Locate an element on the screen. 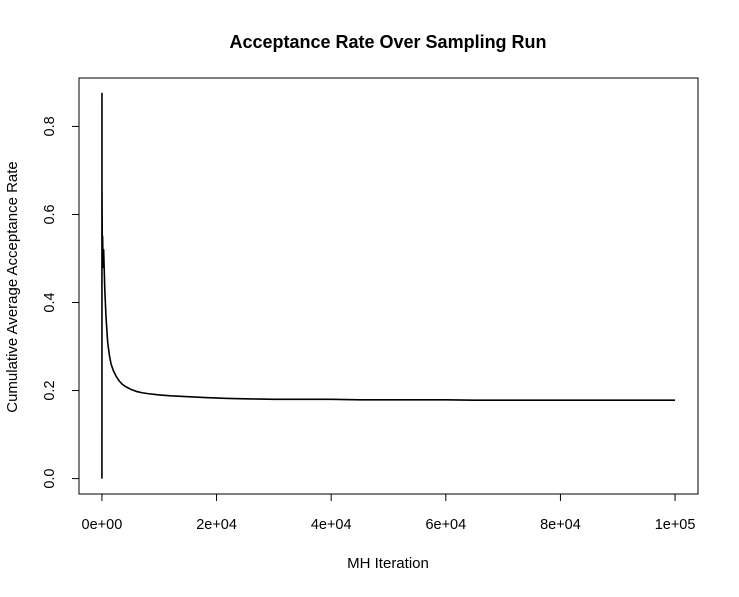  y-axis-label: Cumulative Average Acceptance Rate is located at coordinates (12, 287).